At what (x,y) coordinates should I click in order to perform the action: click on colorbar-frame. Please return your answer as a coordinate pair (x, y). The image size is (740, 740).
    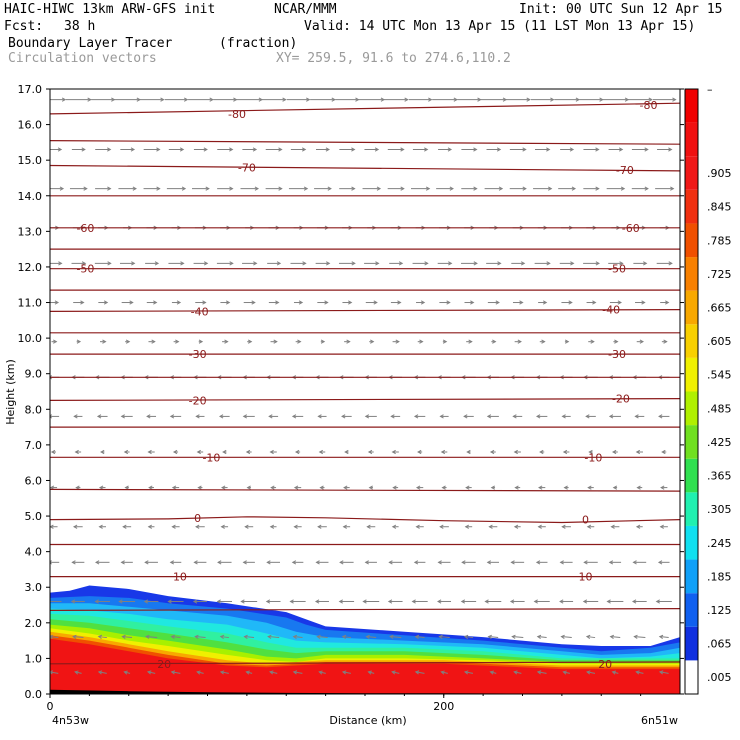
    Looking at the image, I should click on (691, 391).